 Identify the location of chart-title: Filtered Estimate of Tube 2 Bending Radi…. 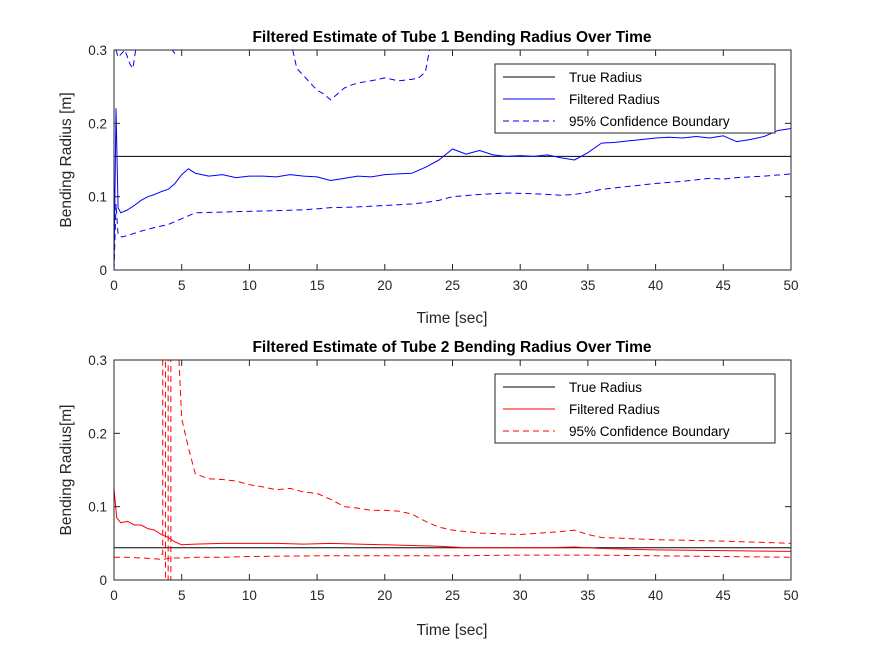
(451, 347).